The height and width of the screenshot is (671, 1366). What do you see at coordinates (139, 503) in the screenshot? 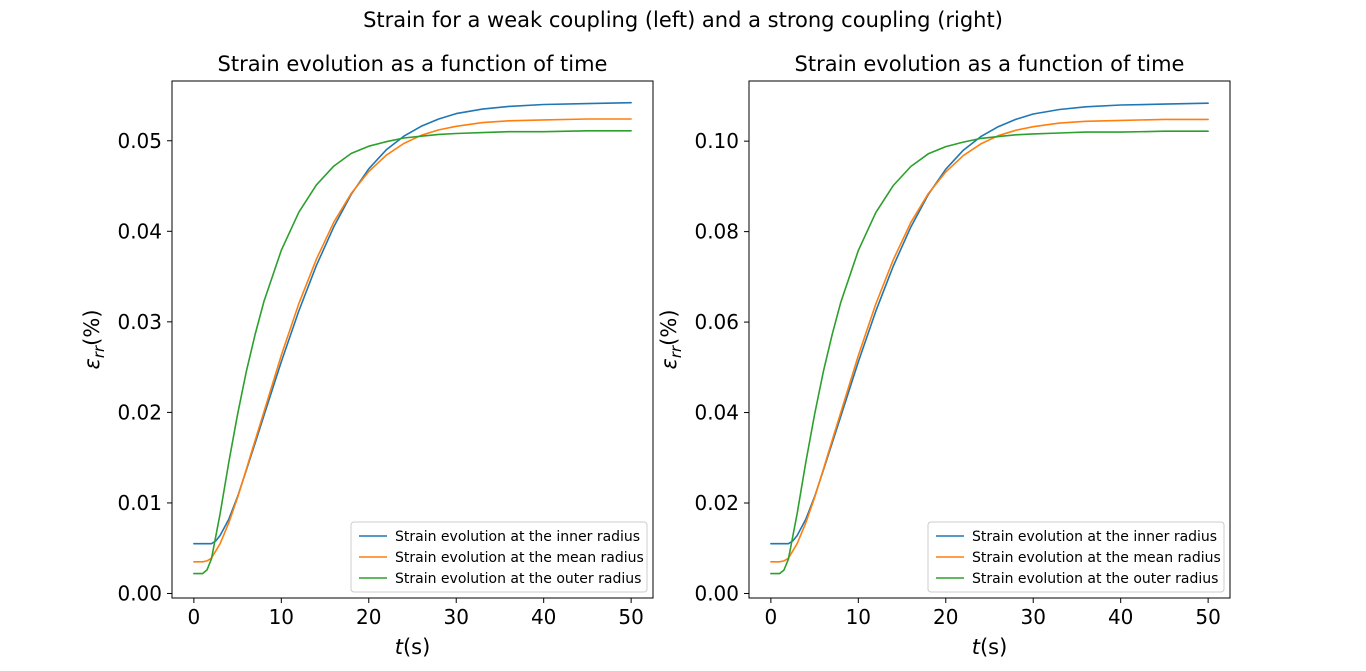
I see `y-tick-label: 0.01` at bounding box center [139, 503].